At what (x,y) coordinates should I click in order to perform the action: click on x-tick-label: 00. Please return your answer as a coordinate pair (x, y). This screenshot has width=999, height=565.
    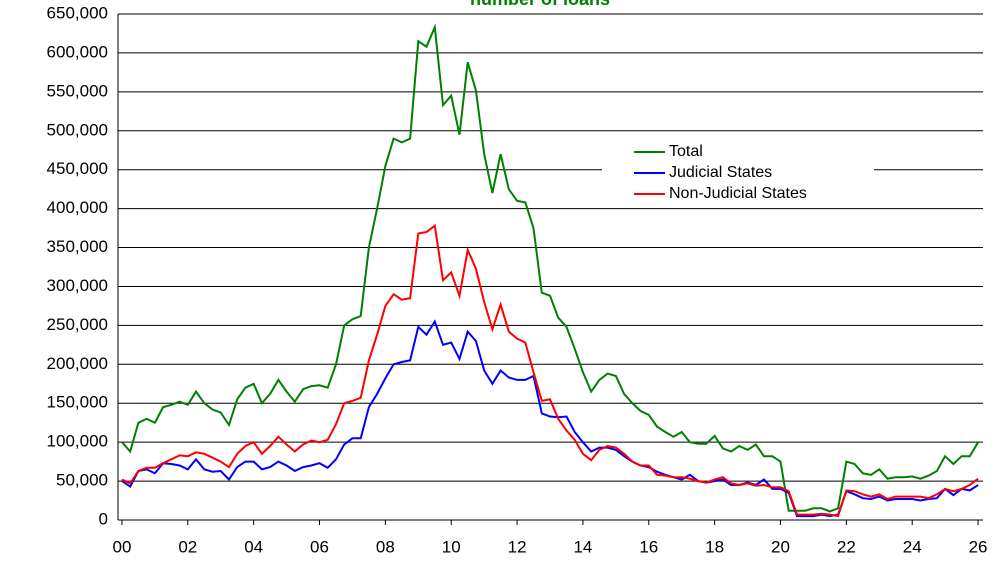
    Looking at the image, I should click on (121, 546).